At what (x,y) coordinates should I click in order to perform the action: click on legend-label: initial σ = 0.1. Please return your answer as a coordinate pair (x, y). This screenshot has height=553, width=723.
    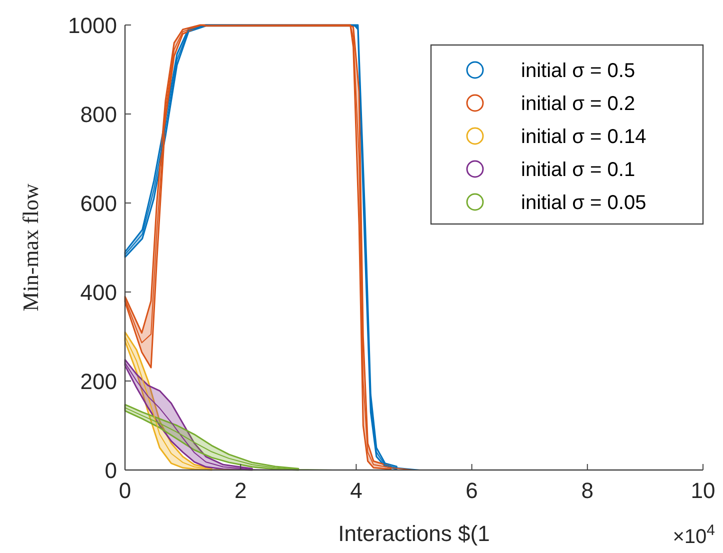
    Looking at the image, I should click on (578, 170).